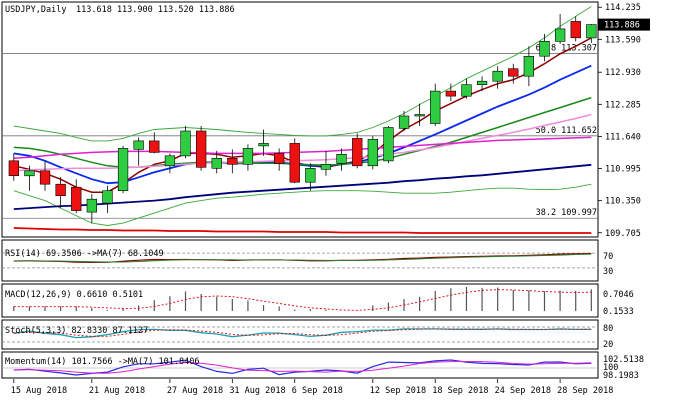  I want to click on momentum-panel-frame, so click(300, 365).